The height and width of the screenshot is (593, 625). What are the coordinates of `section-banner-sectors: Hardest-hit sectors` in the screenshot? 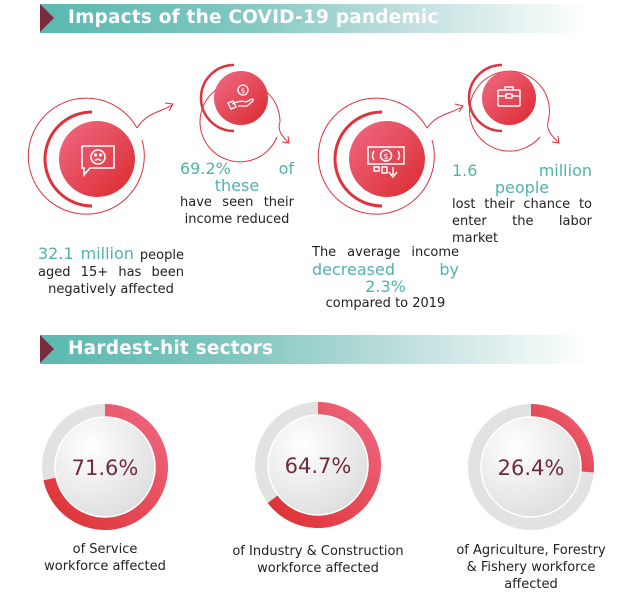 It's located at (315, 349).